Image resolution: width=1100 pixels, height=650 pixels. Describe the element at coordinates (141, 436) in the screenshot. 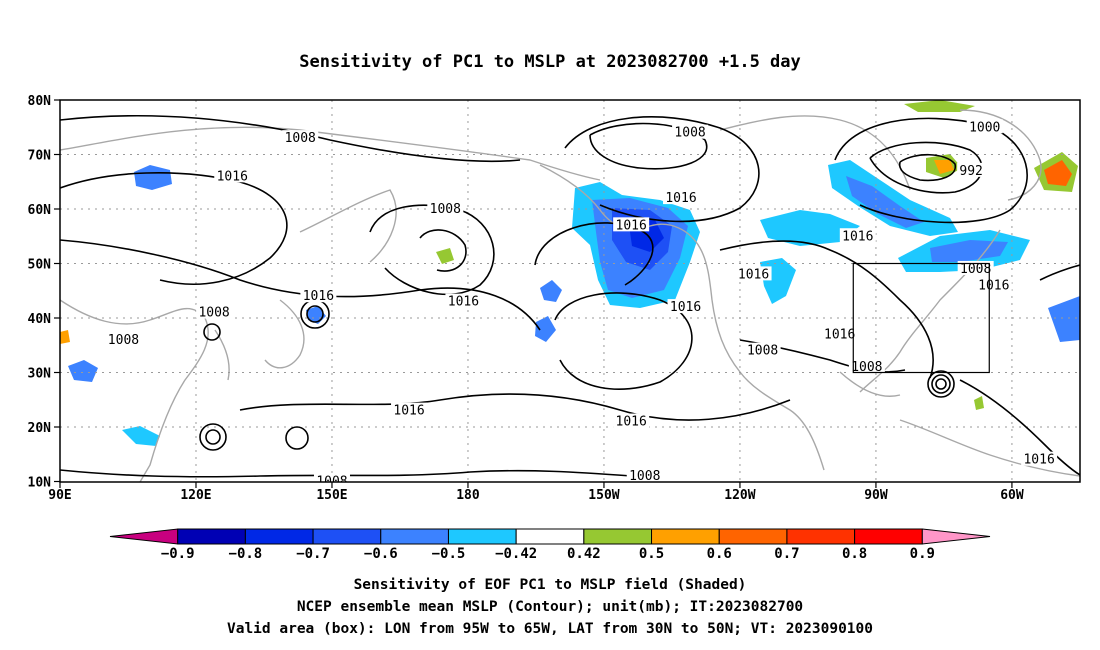

I see `shade-blob-south-china` at that location.